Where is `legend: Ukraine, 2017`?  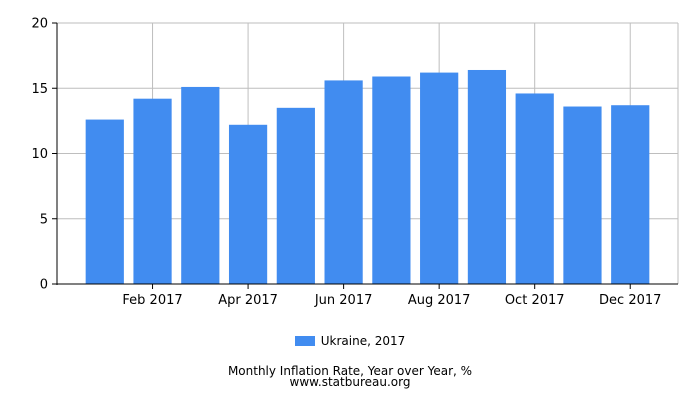 legend: Ukraine, 2017 is located at coordinates (350, 341).